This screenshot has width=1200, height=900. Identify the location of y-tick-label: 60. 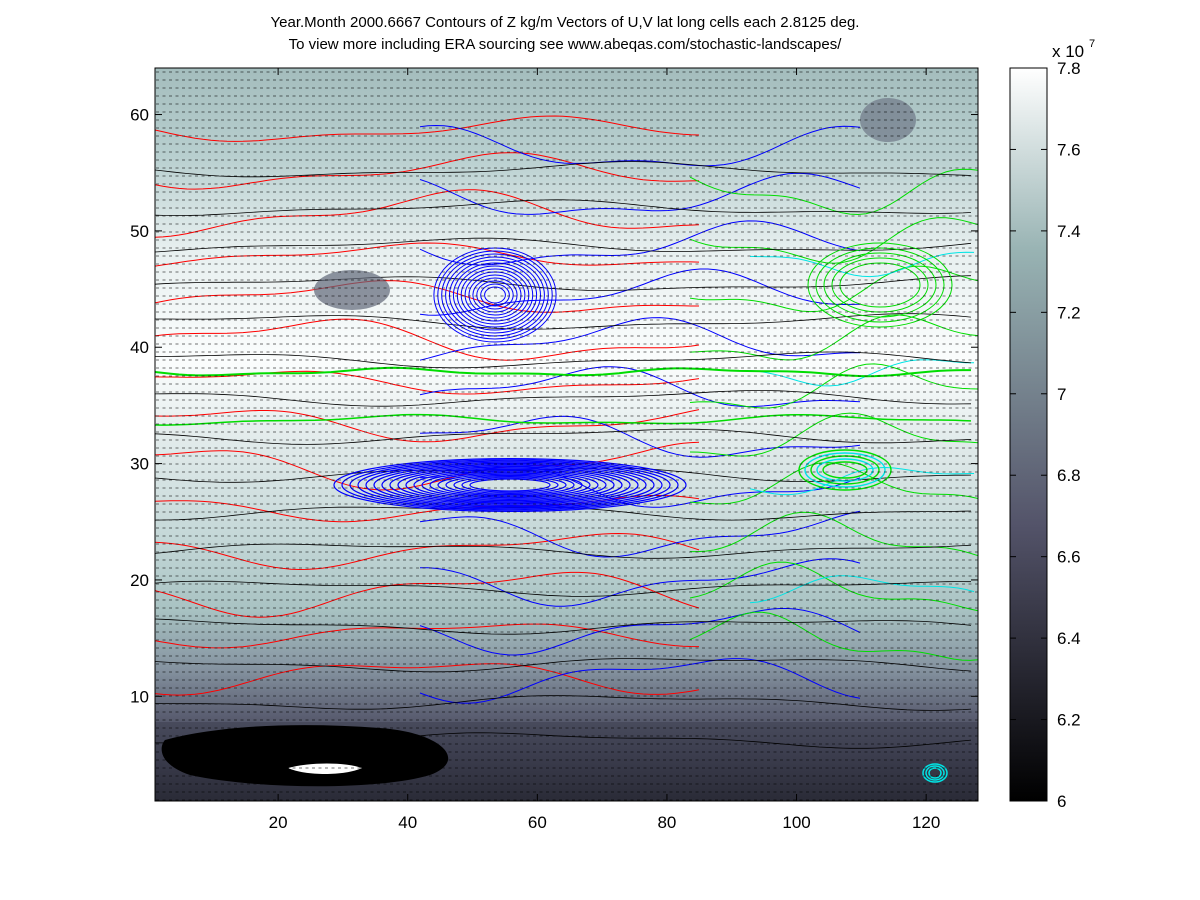
(139, 115).